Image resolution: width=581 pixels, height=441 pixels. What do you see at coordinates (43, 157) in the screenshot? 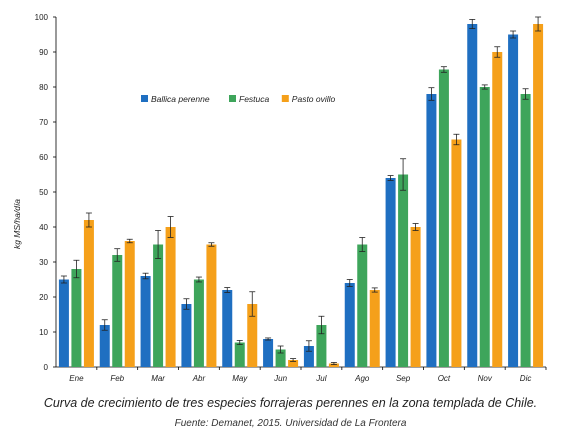
I see `y-tick-label: 60` at bounding box center [43, 157].